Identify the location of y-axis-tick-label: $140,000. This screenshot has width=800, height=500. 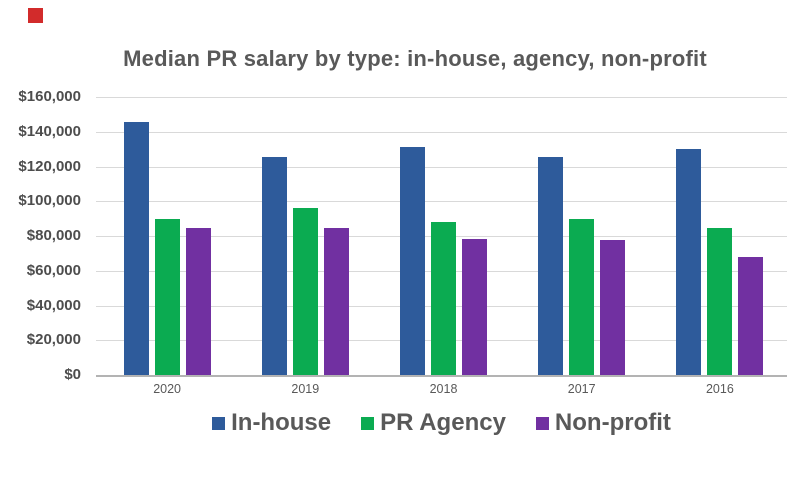
(49, 131).